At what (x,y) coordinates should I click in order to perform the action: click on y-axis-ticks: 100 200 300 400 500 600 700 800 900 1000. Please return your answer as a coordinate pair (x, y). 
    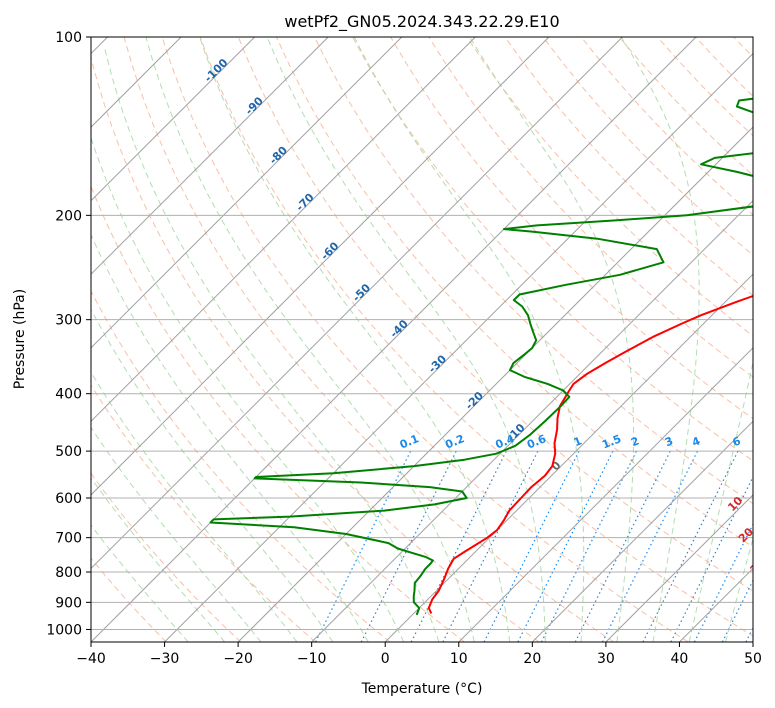
    Looking at the image, I should click on (68, 334).